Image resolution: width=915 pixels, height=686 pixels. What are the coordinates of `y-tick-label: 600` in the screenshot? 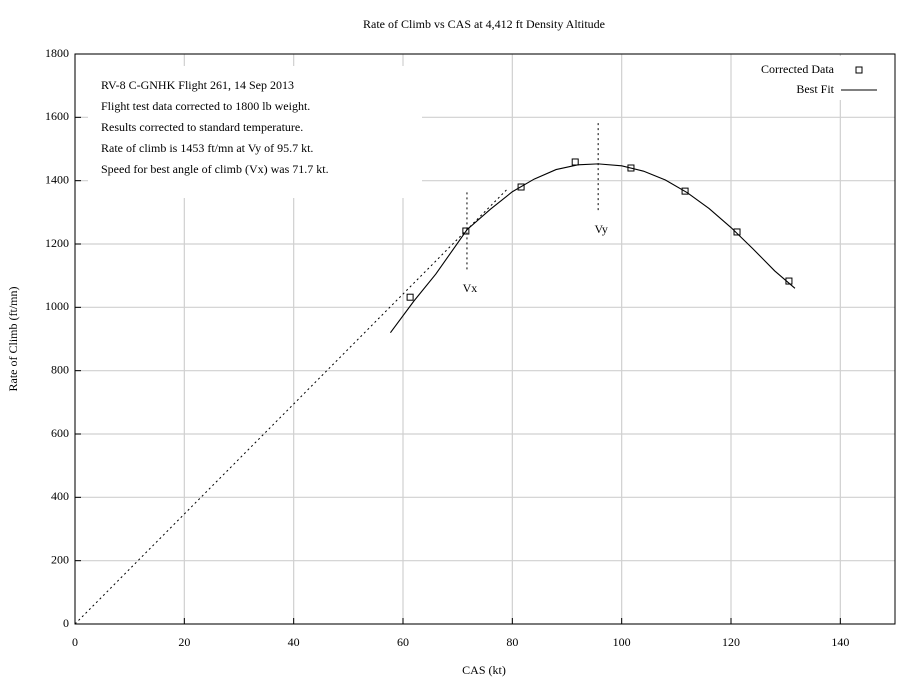 It's located at (60, 433).